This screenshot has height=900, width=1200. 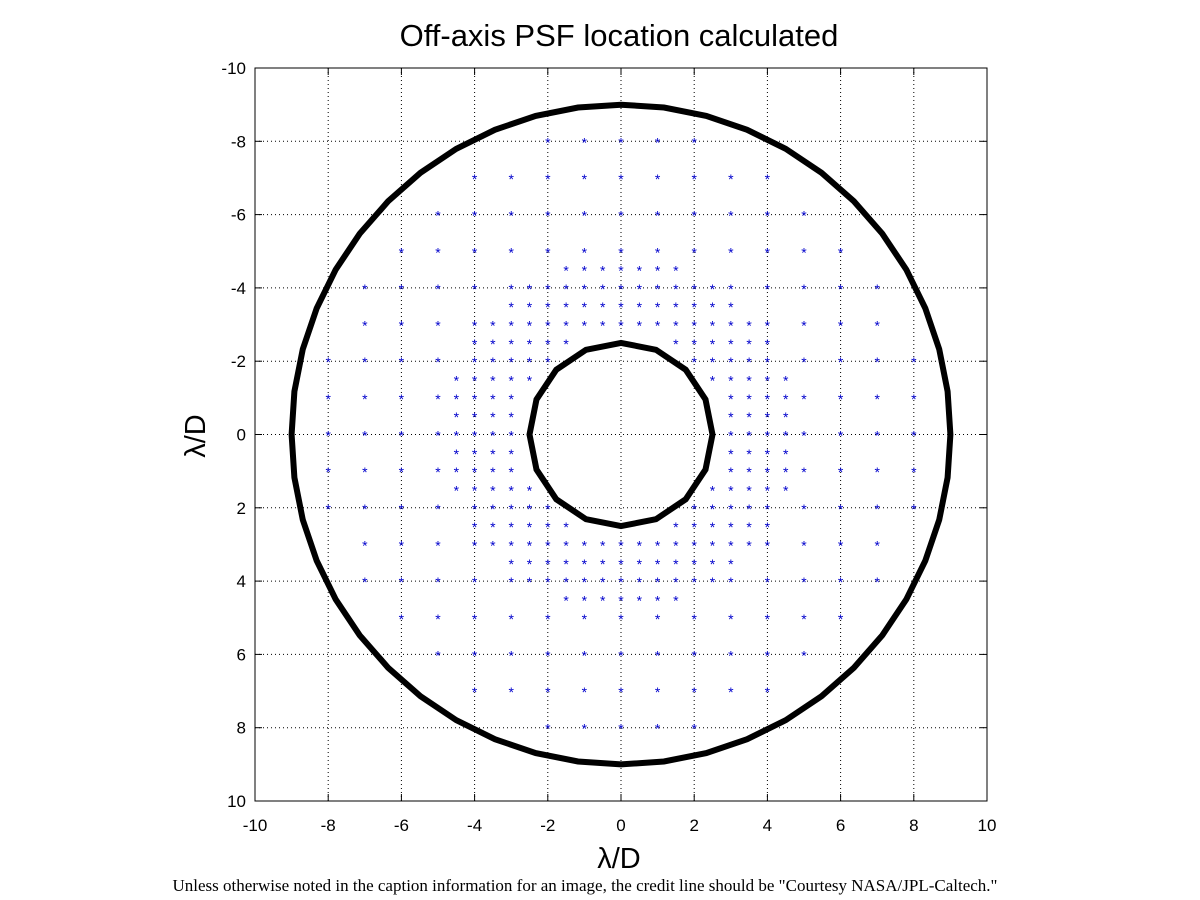 I want to click on x-tick-label: -2, so click(x=547, y=825).